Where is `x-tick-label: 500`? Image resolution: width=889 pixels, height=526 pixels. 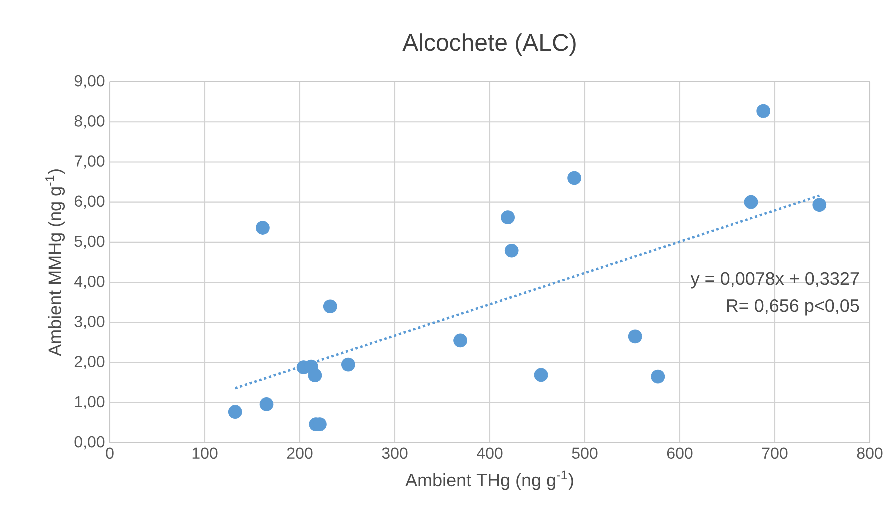
x-tick-label: 500 is located at coordinates (585, 454).